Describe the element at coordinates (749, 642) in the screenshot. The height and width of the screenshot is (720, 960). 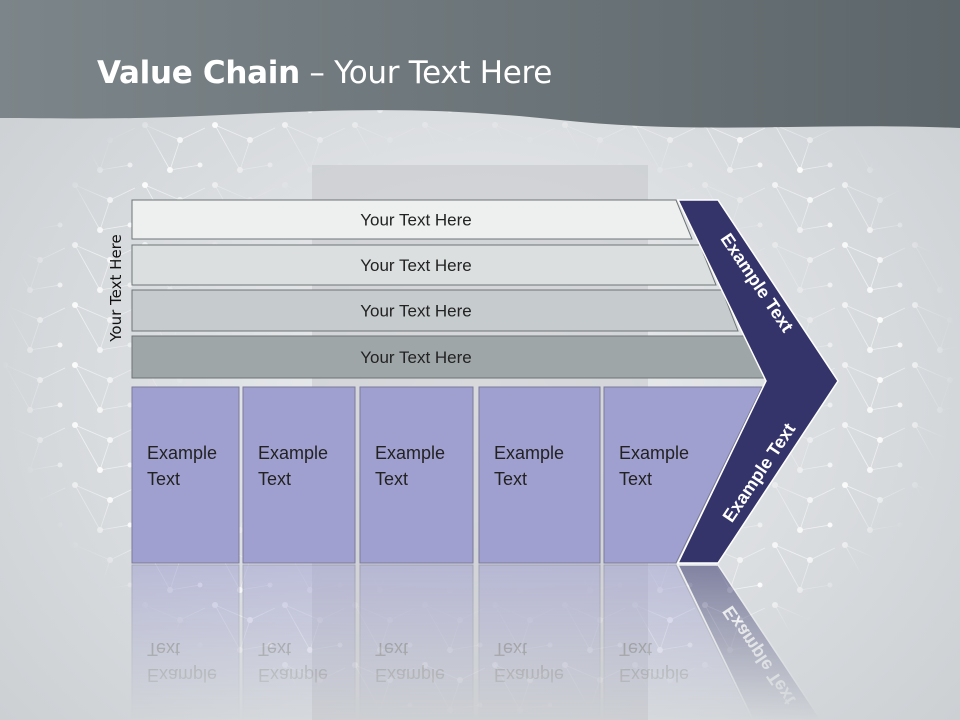
I see `margin-chevron-reflection` at that location.